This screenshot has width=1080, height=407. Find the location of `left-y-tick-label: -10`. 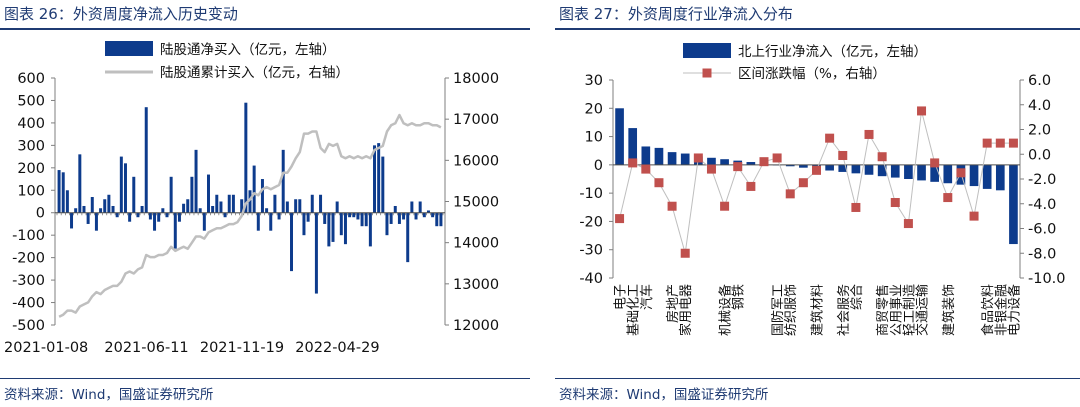

left-y-tick-label: -10 is located at coordinates (591, 194).